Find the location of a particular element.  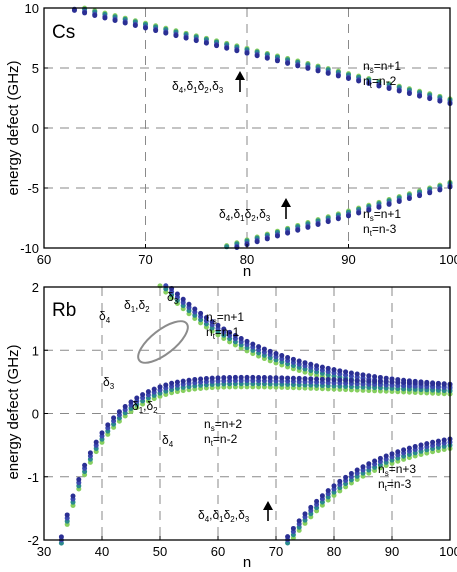

rb-mid-delta4-label: δ4 is located at coordinates (168, 441).